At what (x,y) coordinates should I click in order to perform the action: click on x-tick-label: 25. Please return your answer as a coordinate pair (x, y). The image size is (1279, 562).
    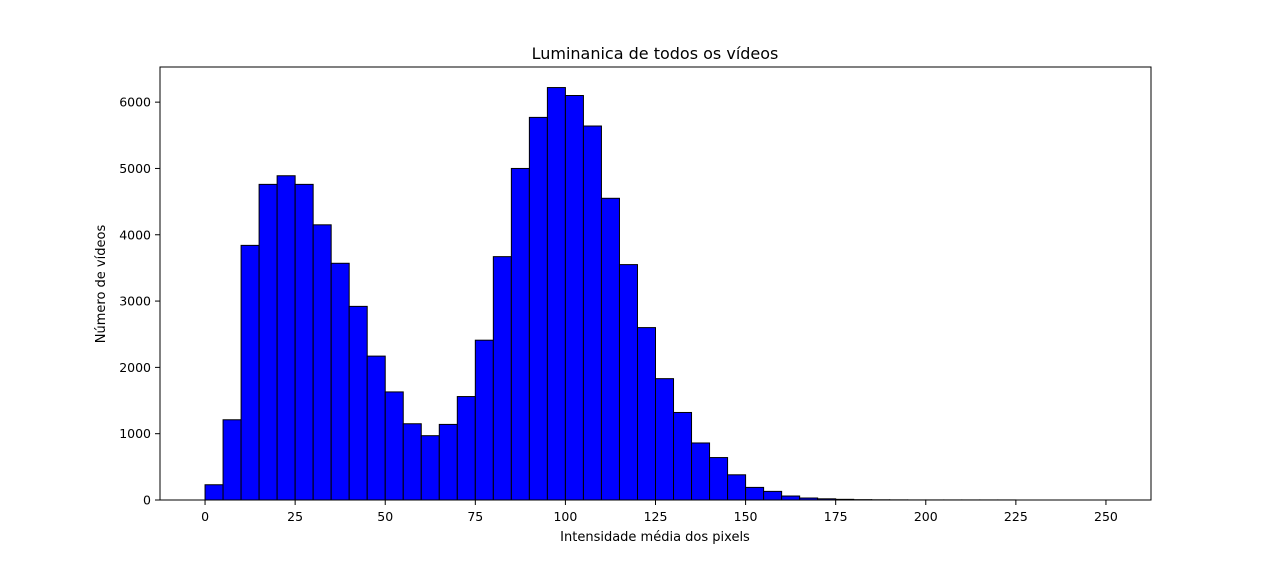
    Looking at the image, I should click on (295, 516).